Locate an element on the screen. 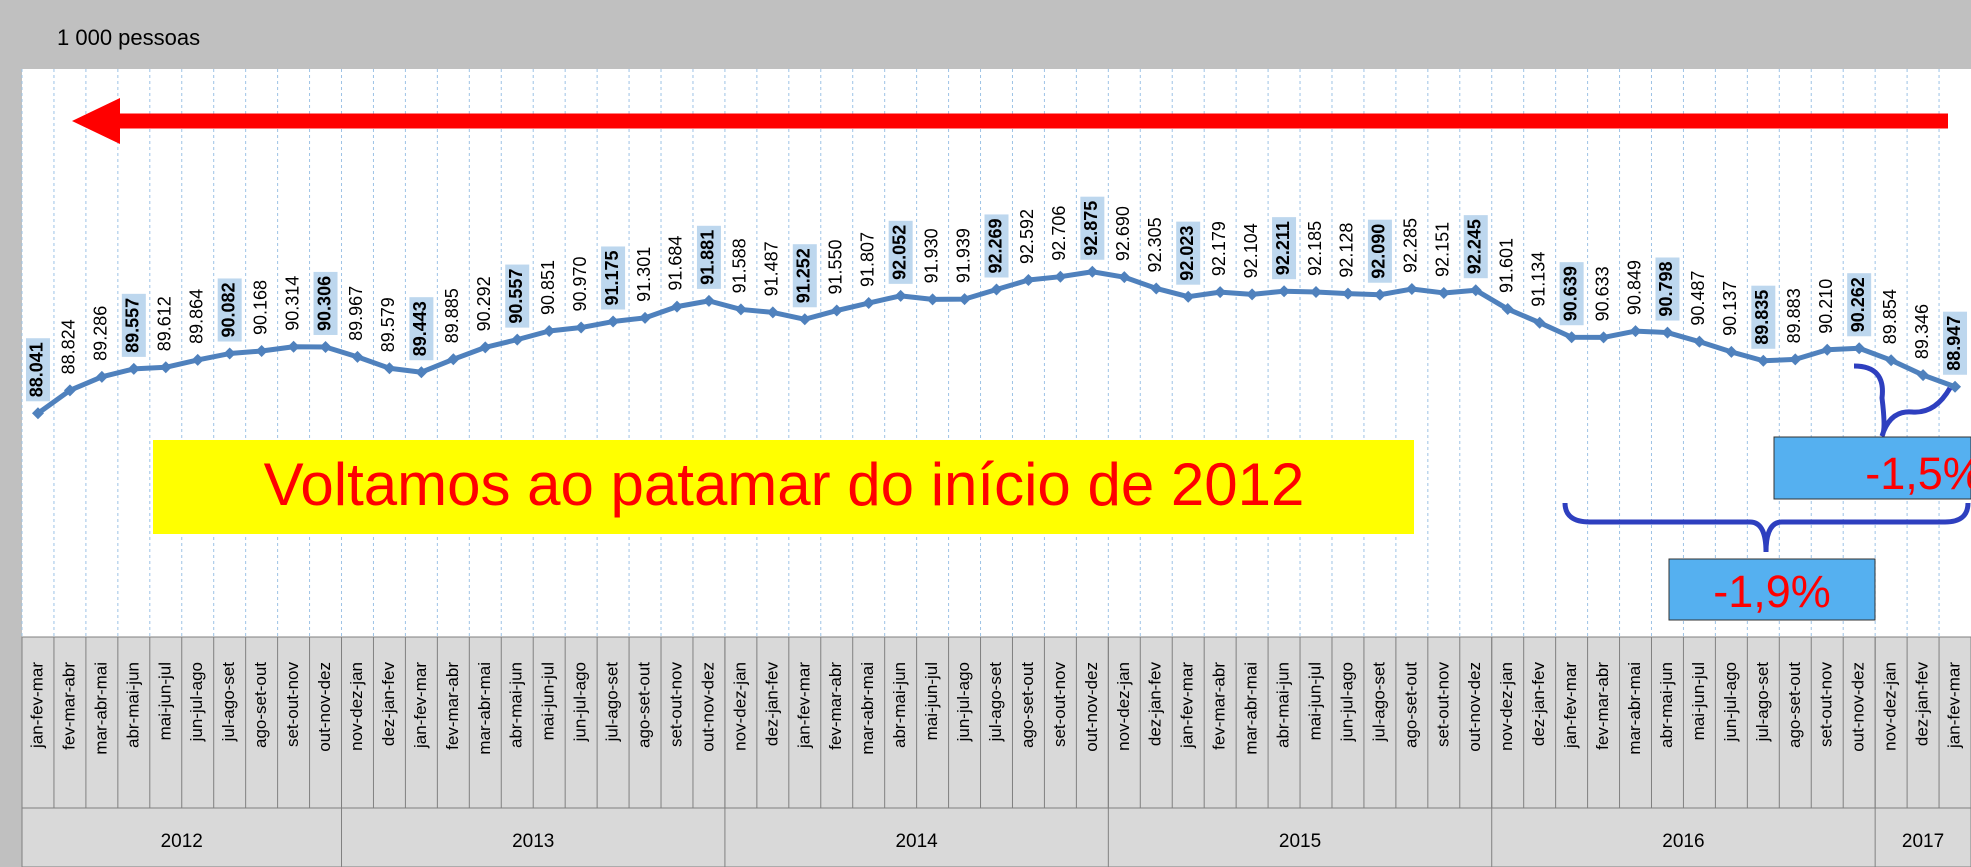 The width and height of the screenshot is (1971, 867). data-label: 92.151 is located at coordinates (1443, 249).